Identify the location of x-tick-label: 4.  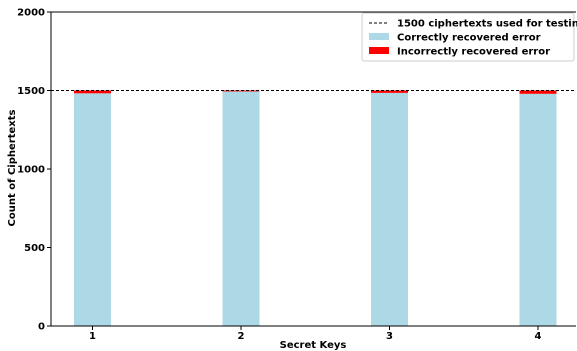
(538, 336).